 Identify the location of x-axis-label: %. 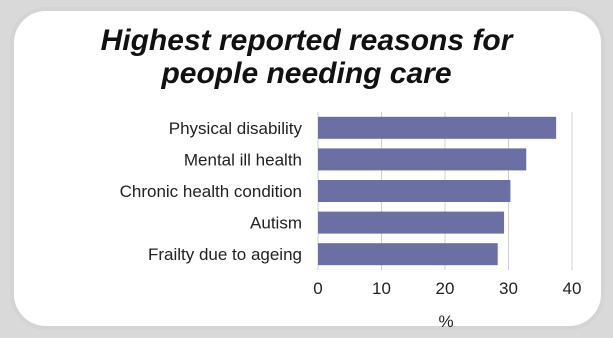
(445, 321).